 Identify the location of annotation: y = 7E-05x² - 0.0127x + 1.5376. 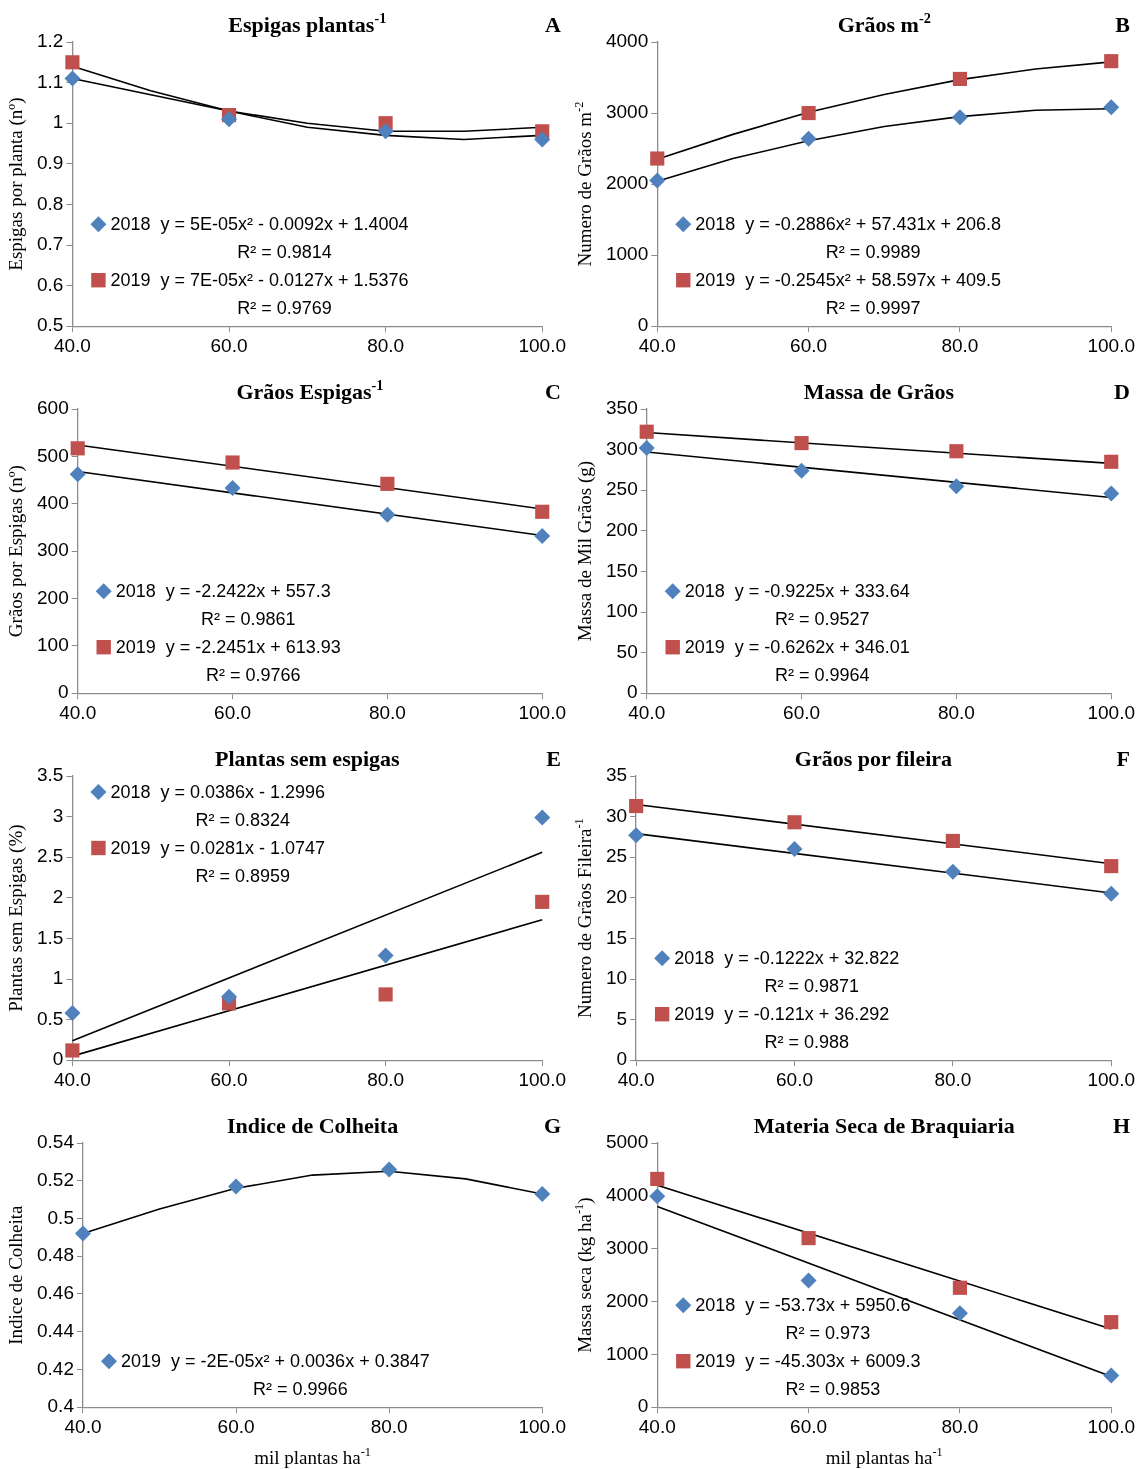
(284, 280).